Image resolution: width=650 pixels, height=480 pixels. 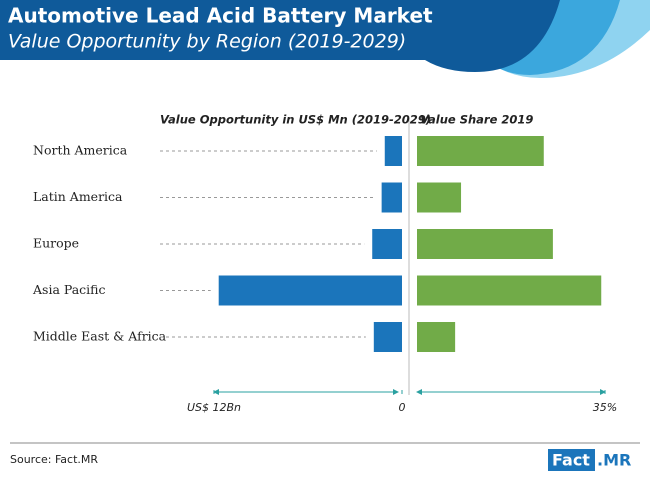 What do you see at coordinates (100, 336) in the screenshot?
I see `category-label: Middle East & Africa` at bounding box center [100, 336].